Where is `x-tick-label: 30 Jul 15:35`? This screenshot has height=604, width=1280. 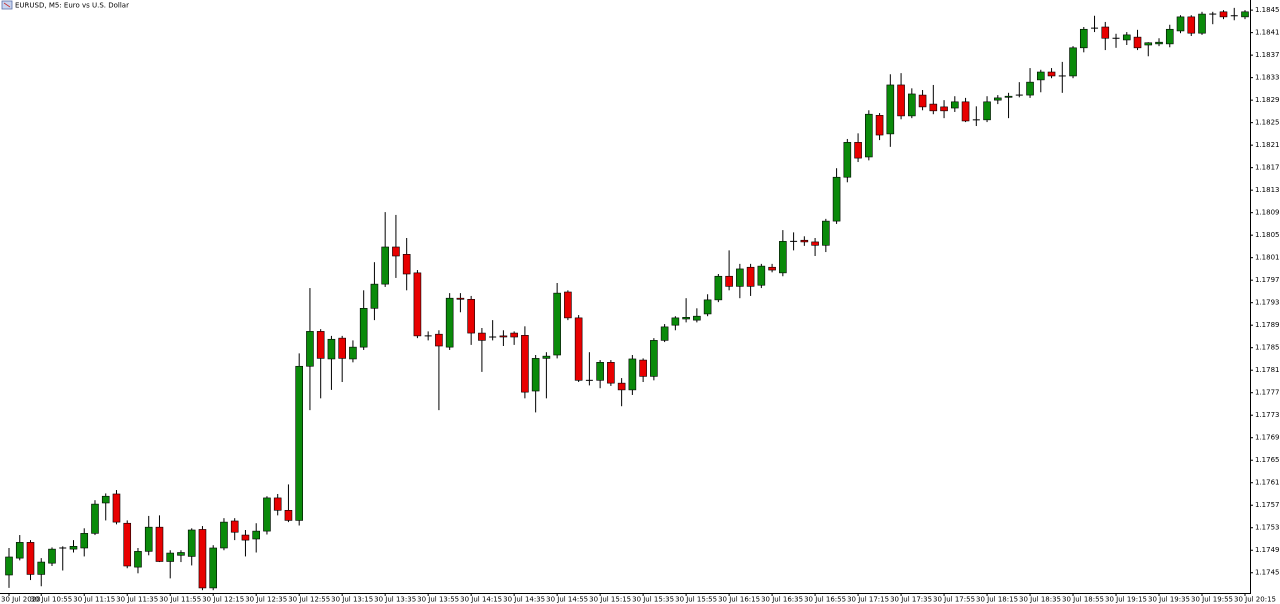 x-tick-label: 30 Jul 15:35 is located at coordinates (653, 600).